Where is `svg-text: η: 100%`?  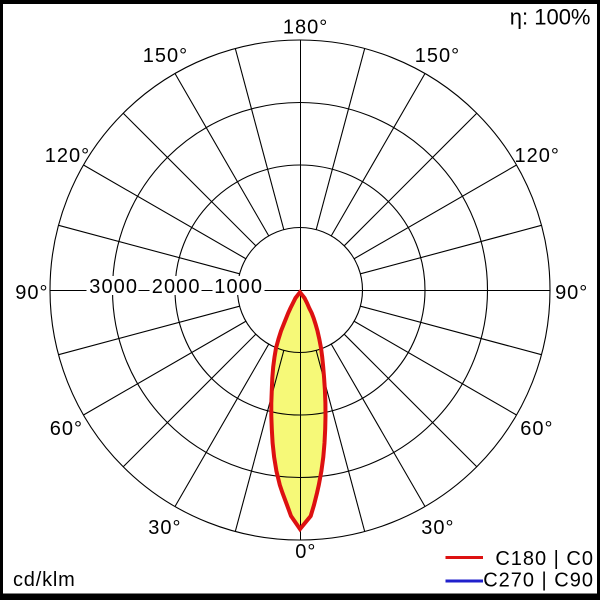 svg-text: η: 100% is located at coordinates (550, 17).